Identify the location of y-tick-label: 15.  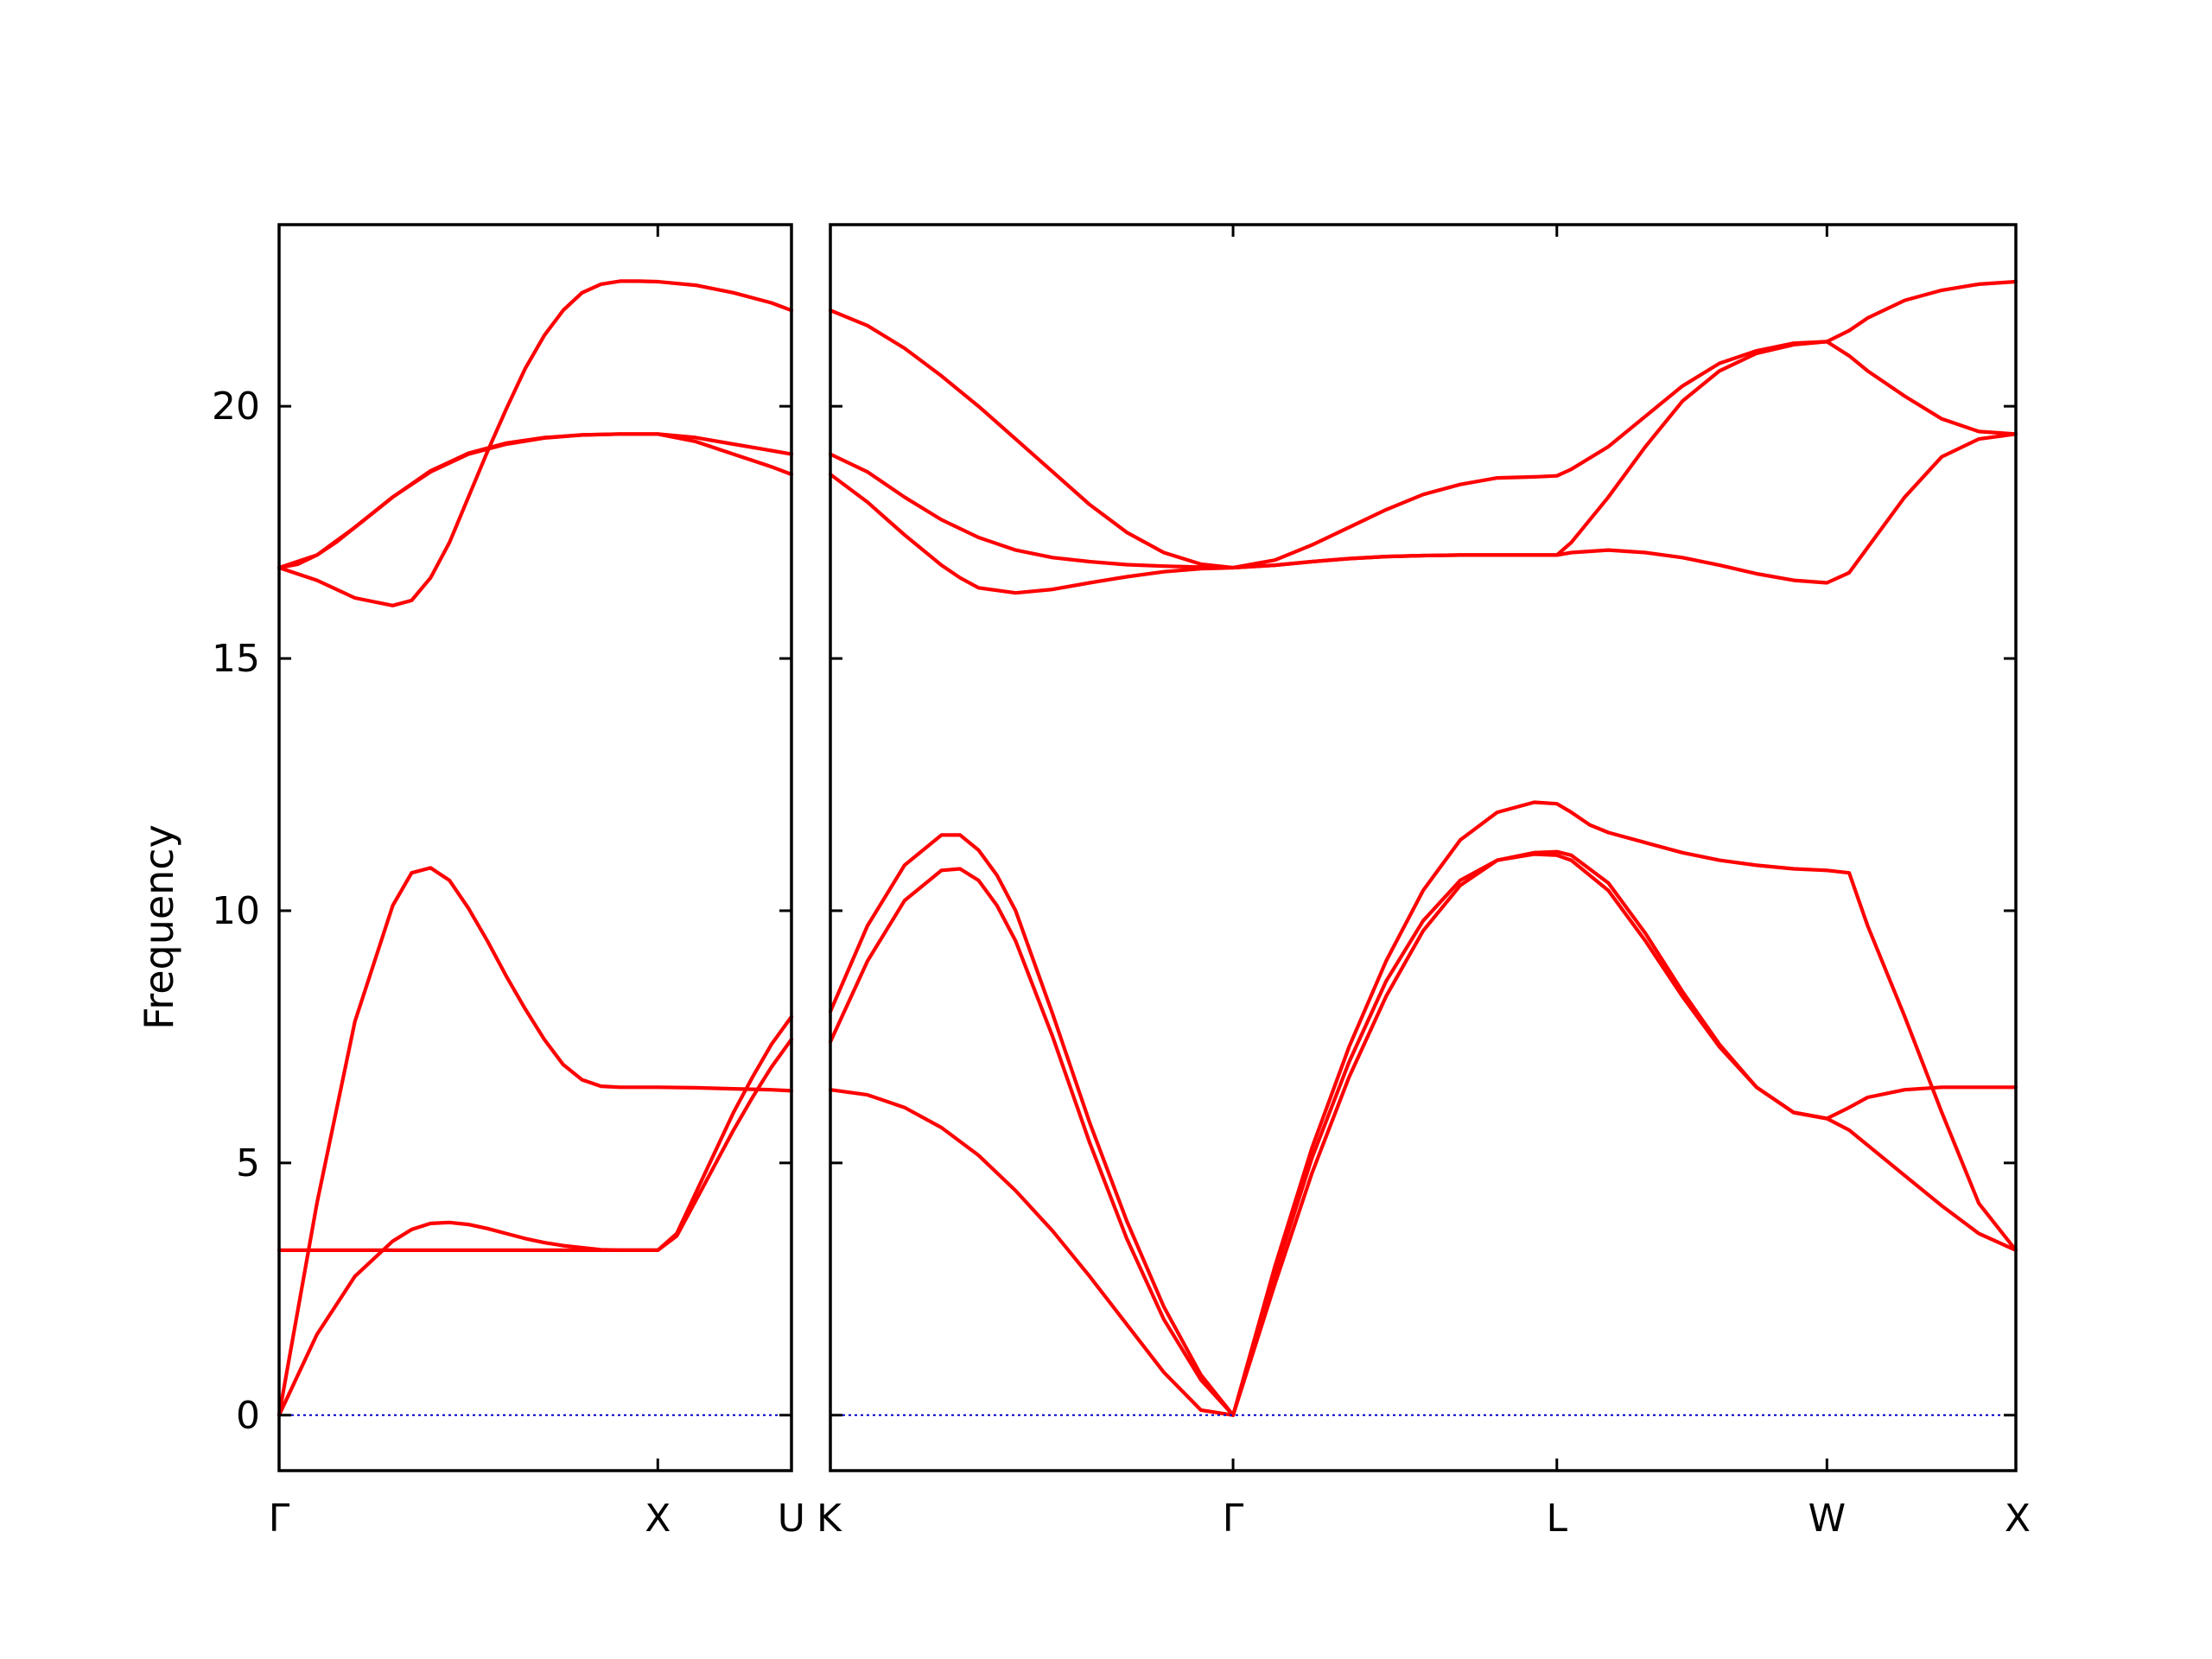
(236, 659).